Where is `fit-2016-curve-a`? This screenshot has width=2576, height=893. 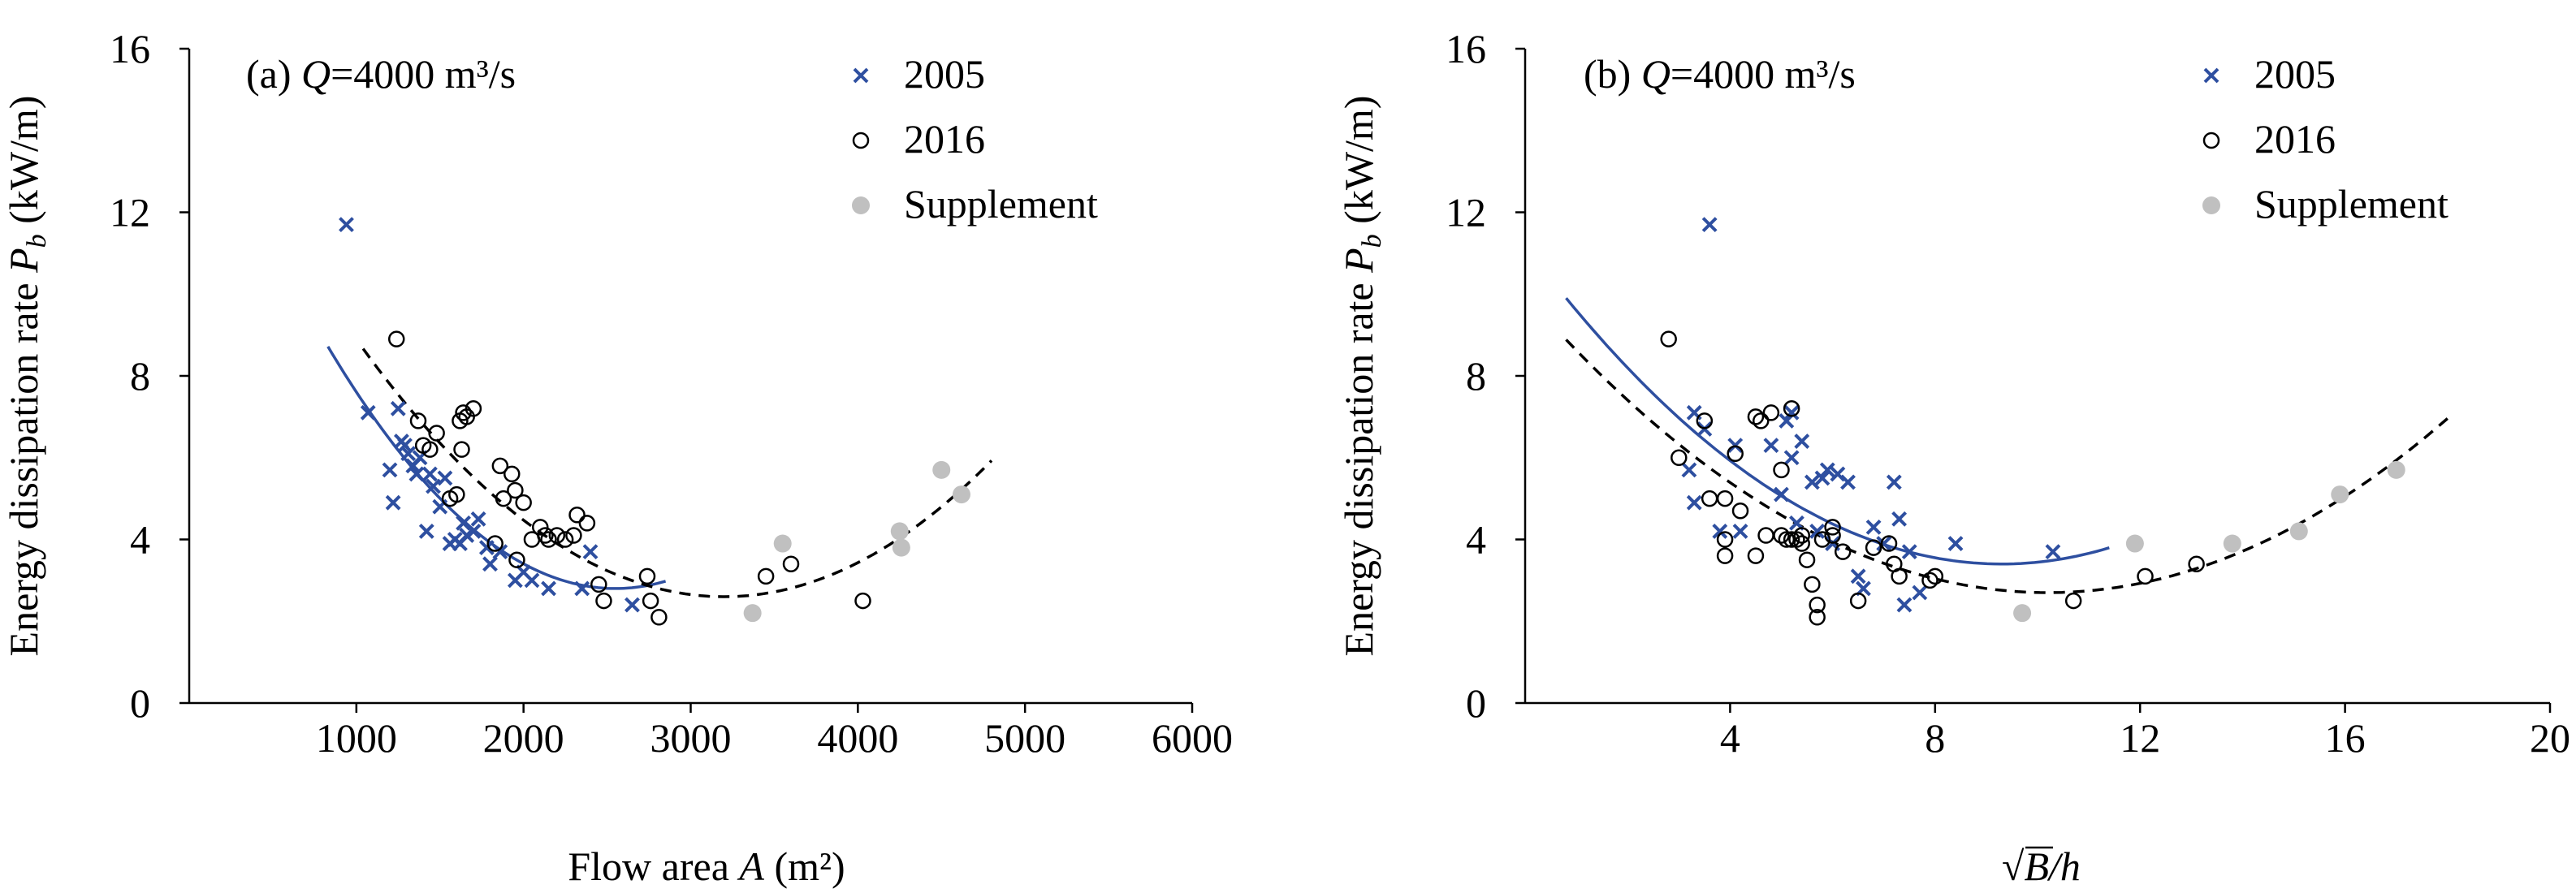
fit-2016-curve-a is located at coordinates (677, 472).